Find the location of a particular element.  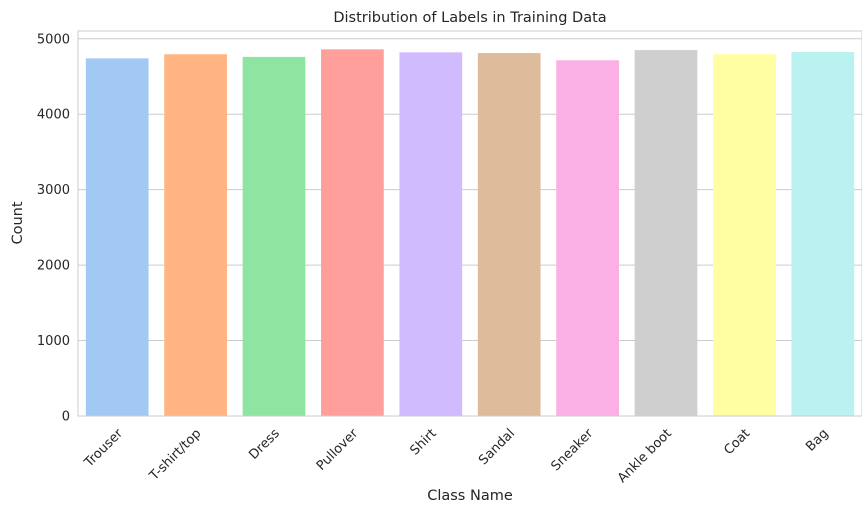

y-tick-label: 2000 is located at coordinates (53, 266).